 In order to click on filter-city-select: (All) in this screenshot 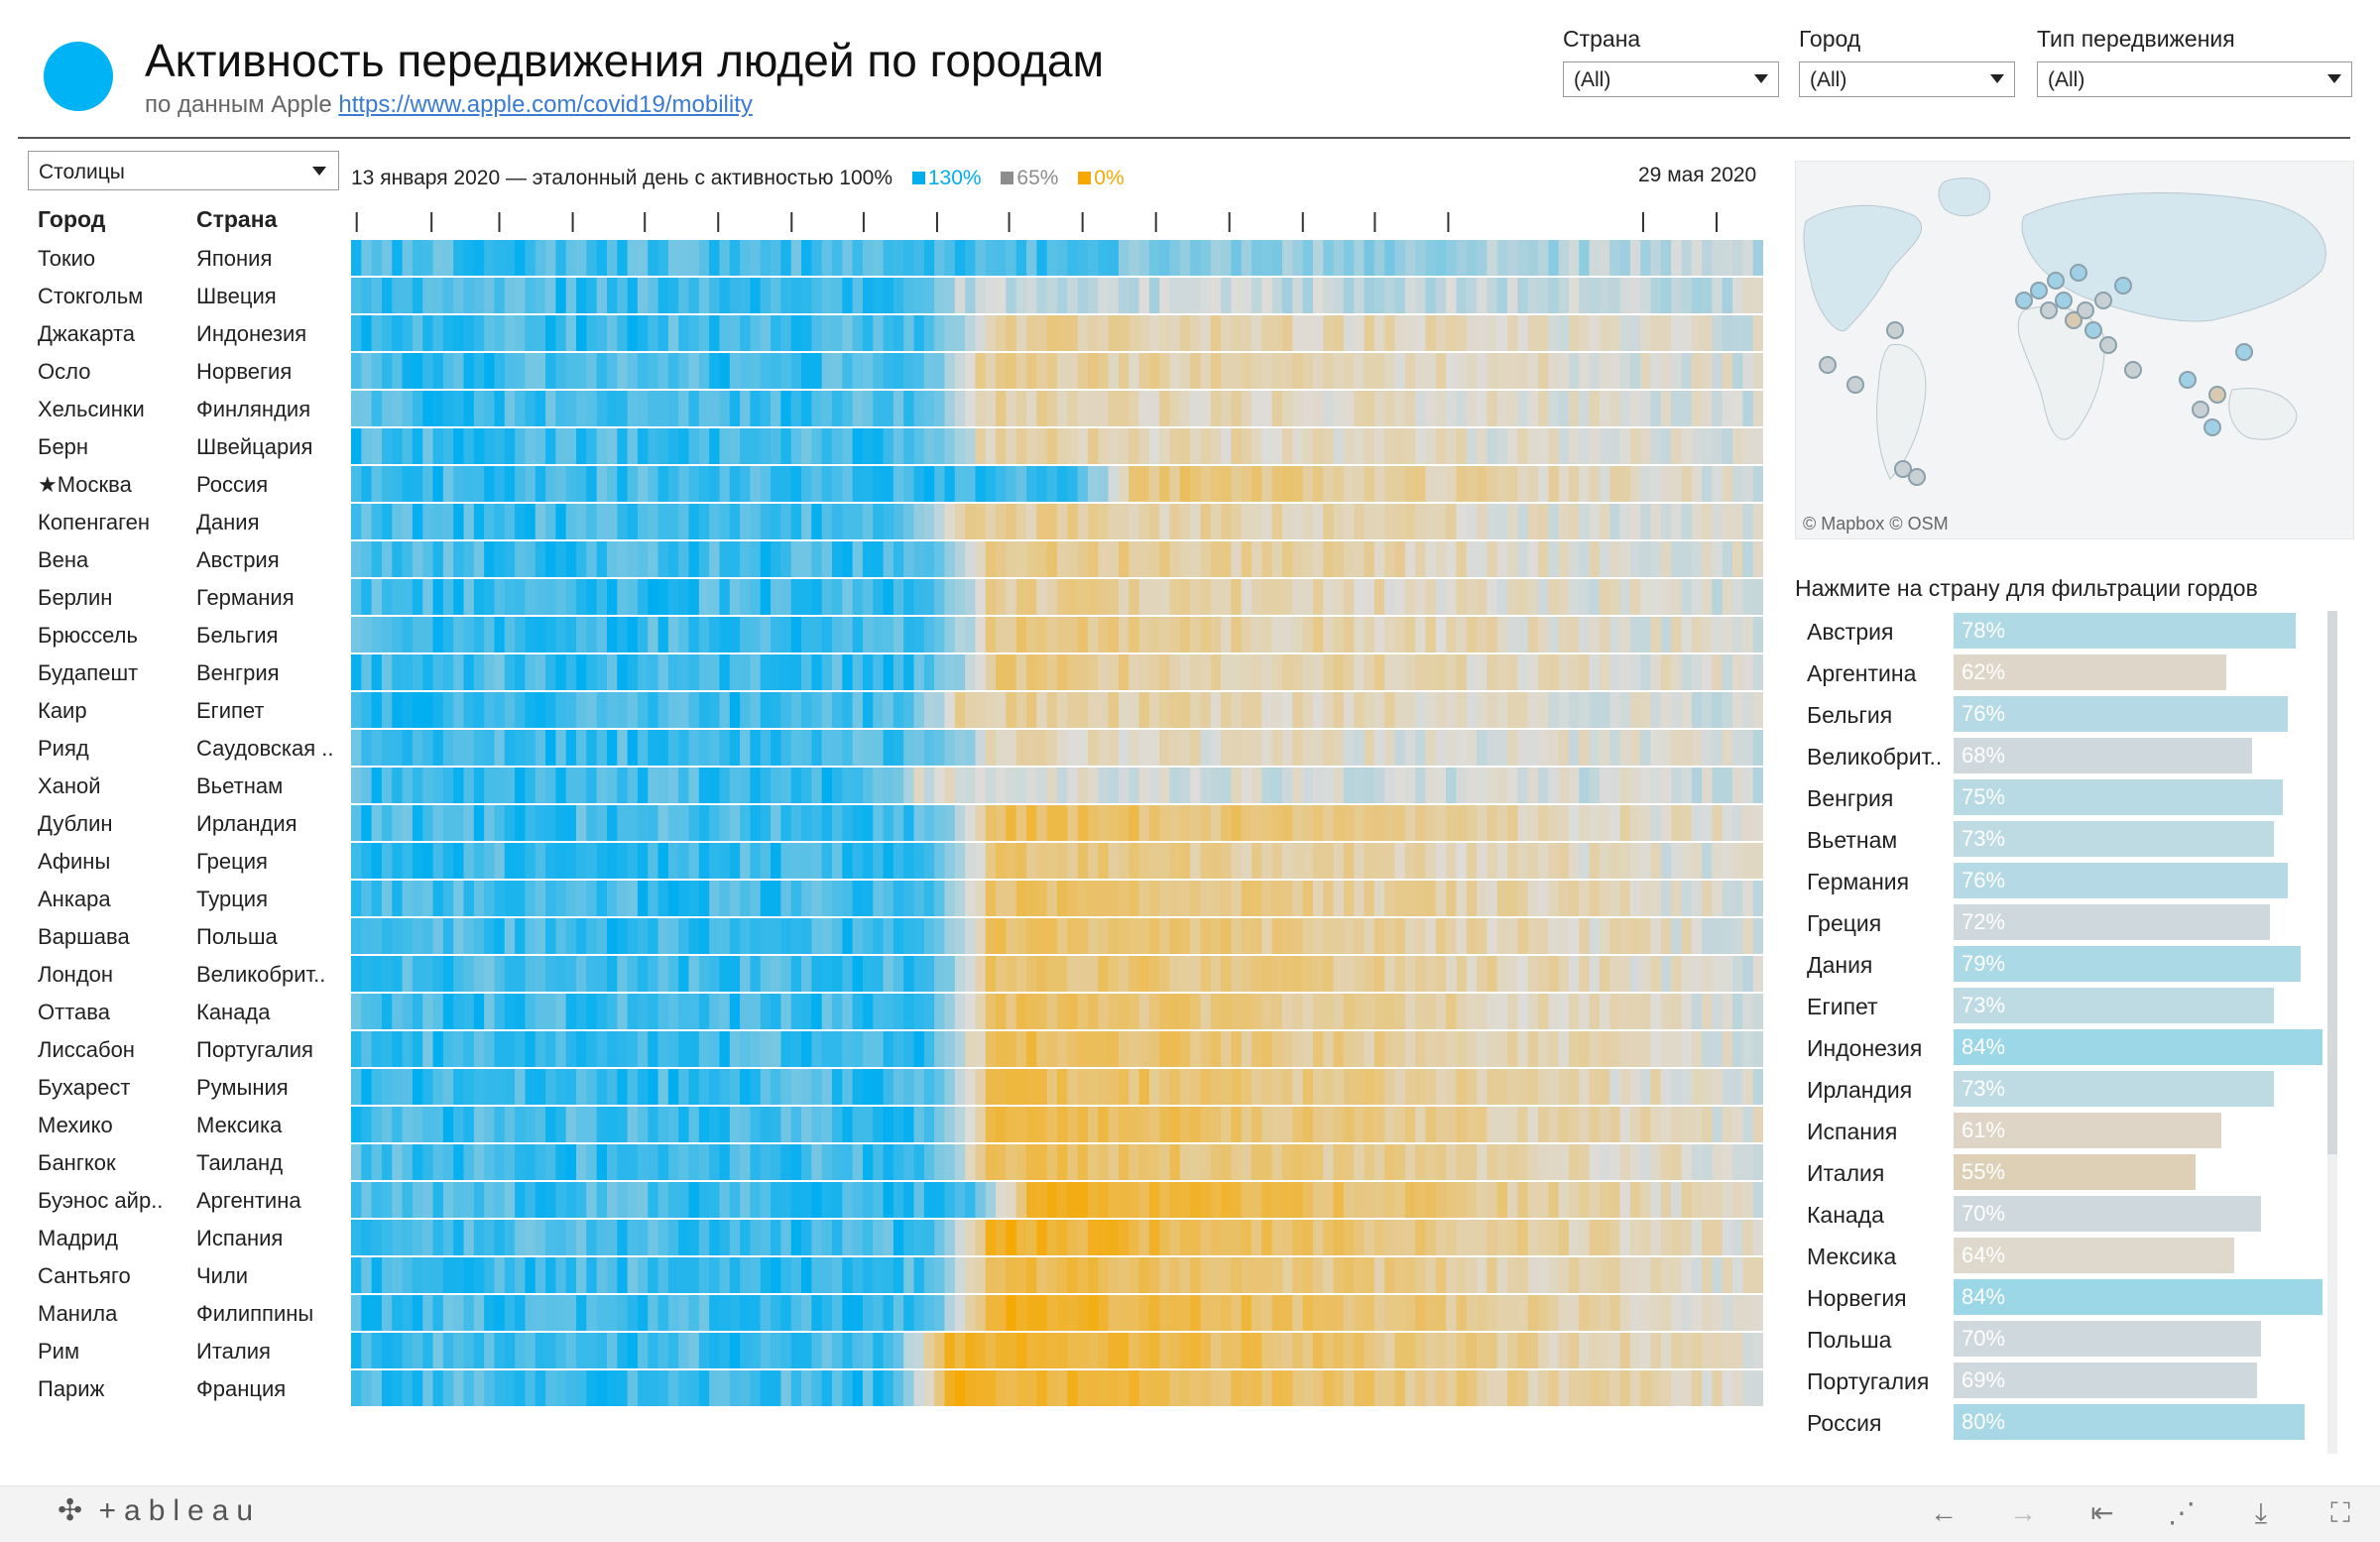, I will do `click(1907, 79)`.